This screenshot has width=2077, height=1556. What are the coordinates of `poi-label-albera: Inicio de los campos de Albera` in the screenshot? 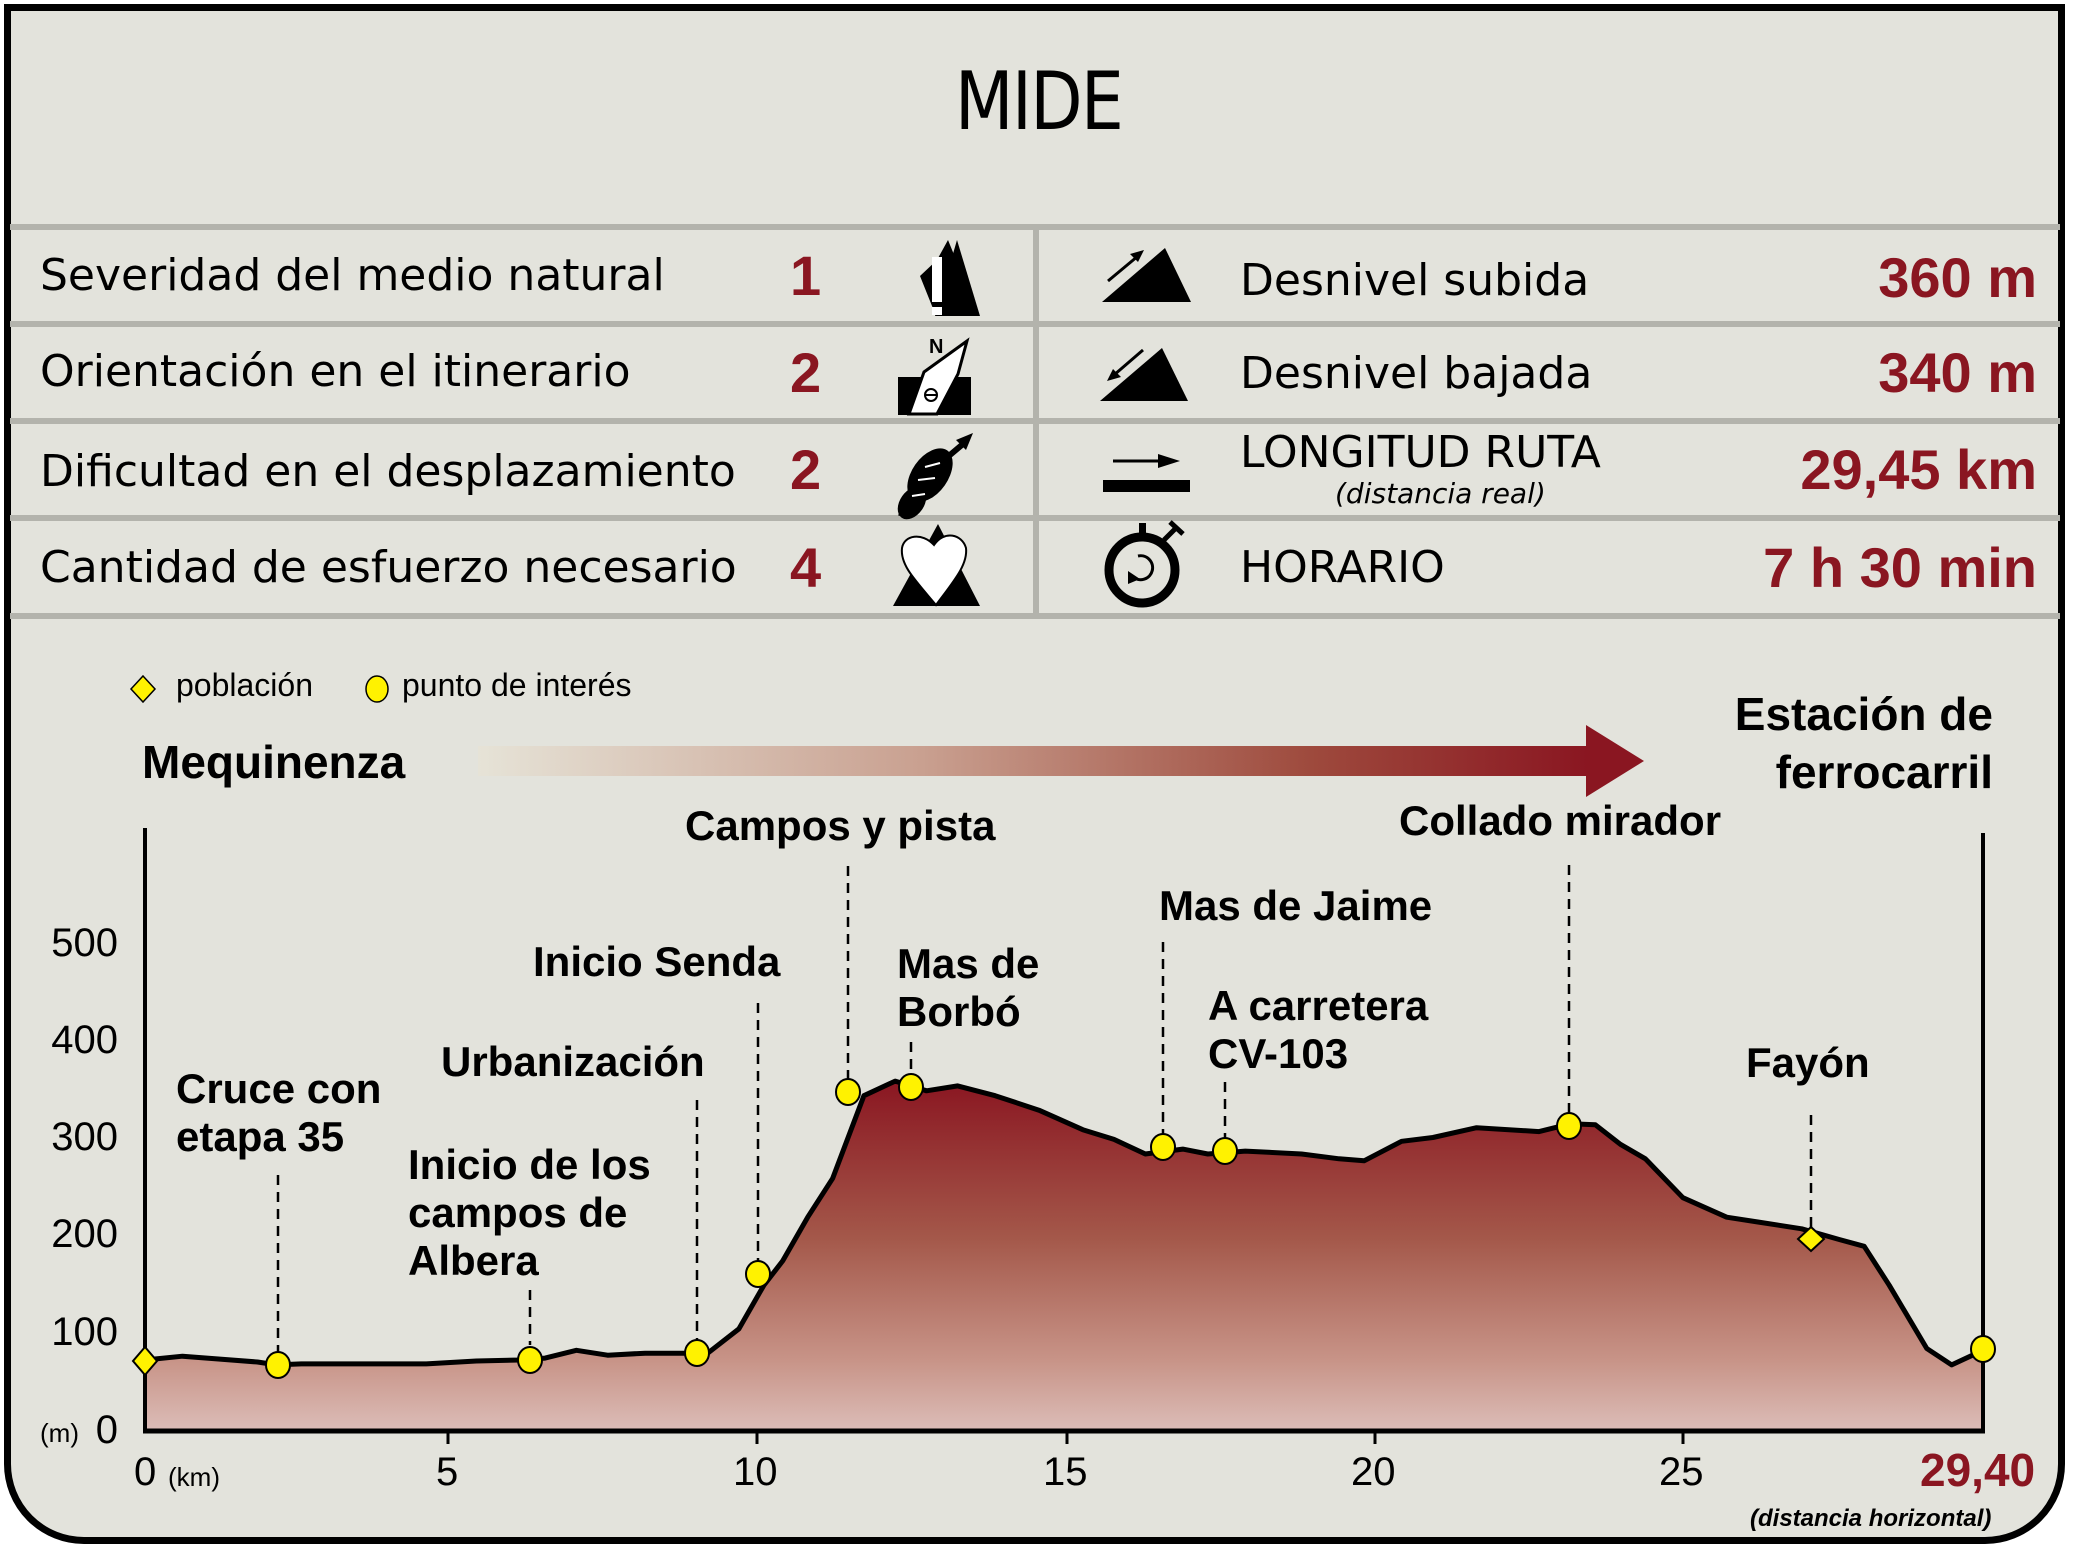 It's located at (529, 1213).